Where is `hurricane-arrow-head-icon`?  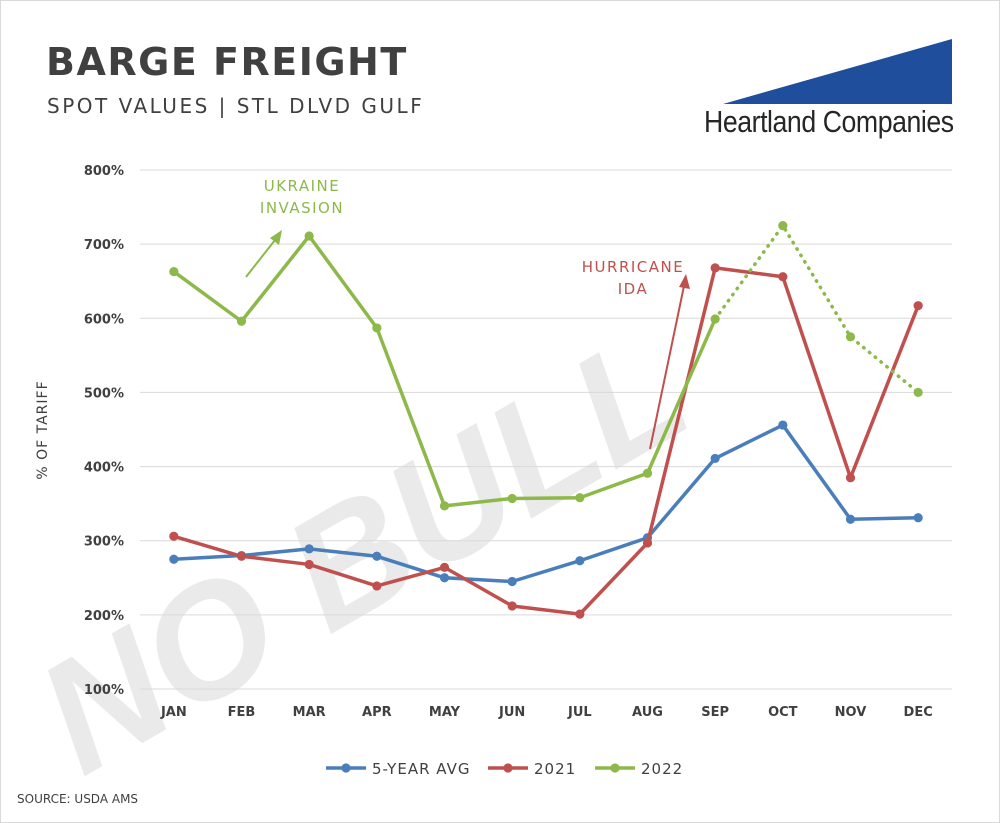 hurricane-arrow-head-icon is located at coordinates (684, 281).